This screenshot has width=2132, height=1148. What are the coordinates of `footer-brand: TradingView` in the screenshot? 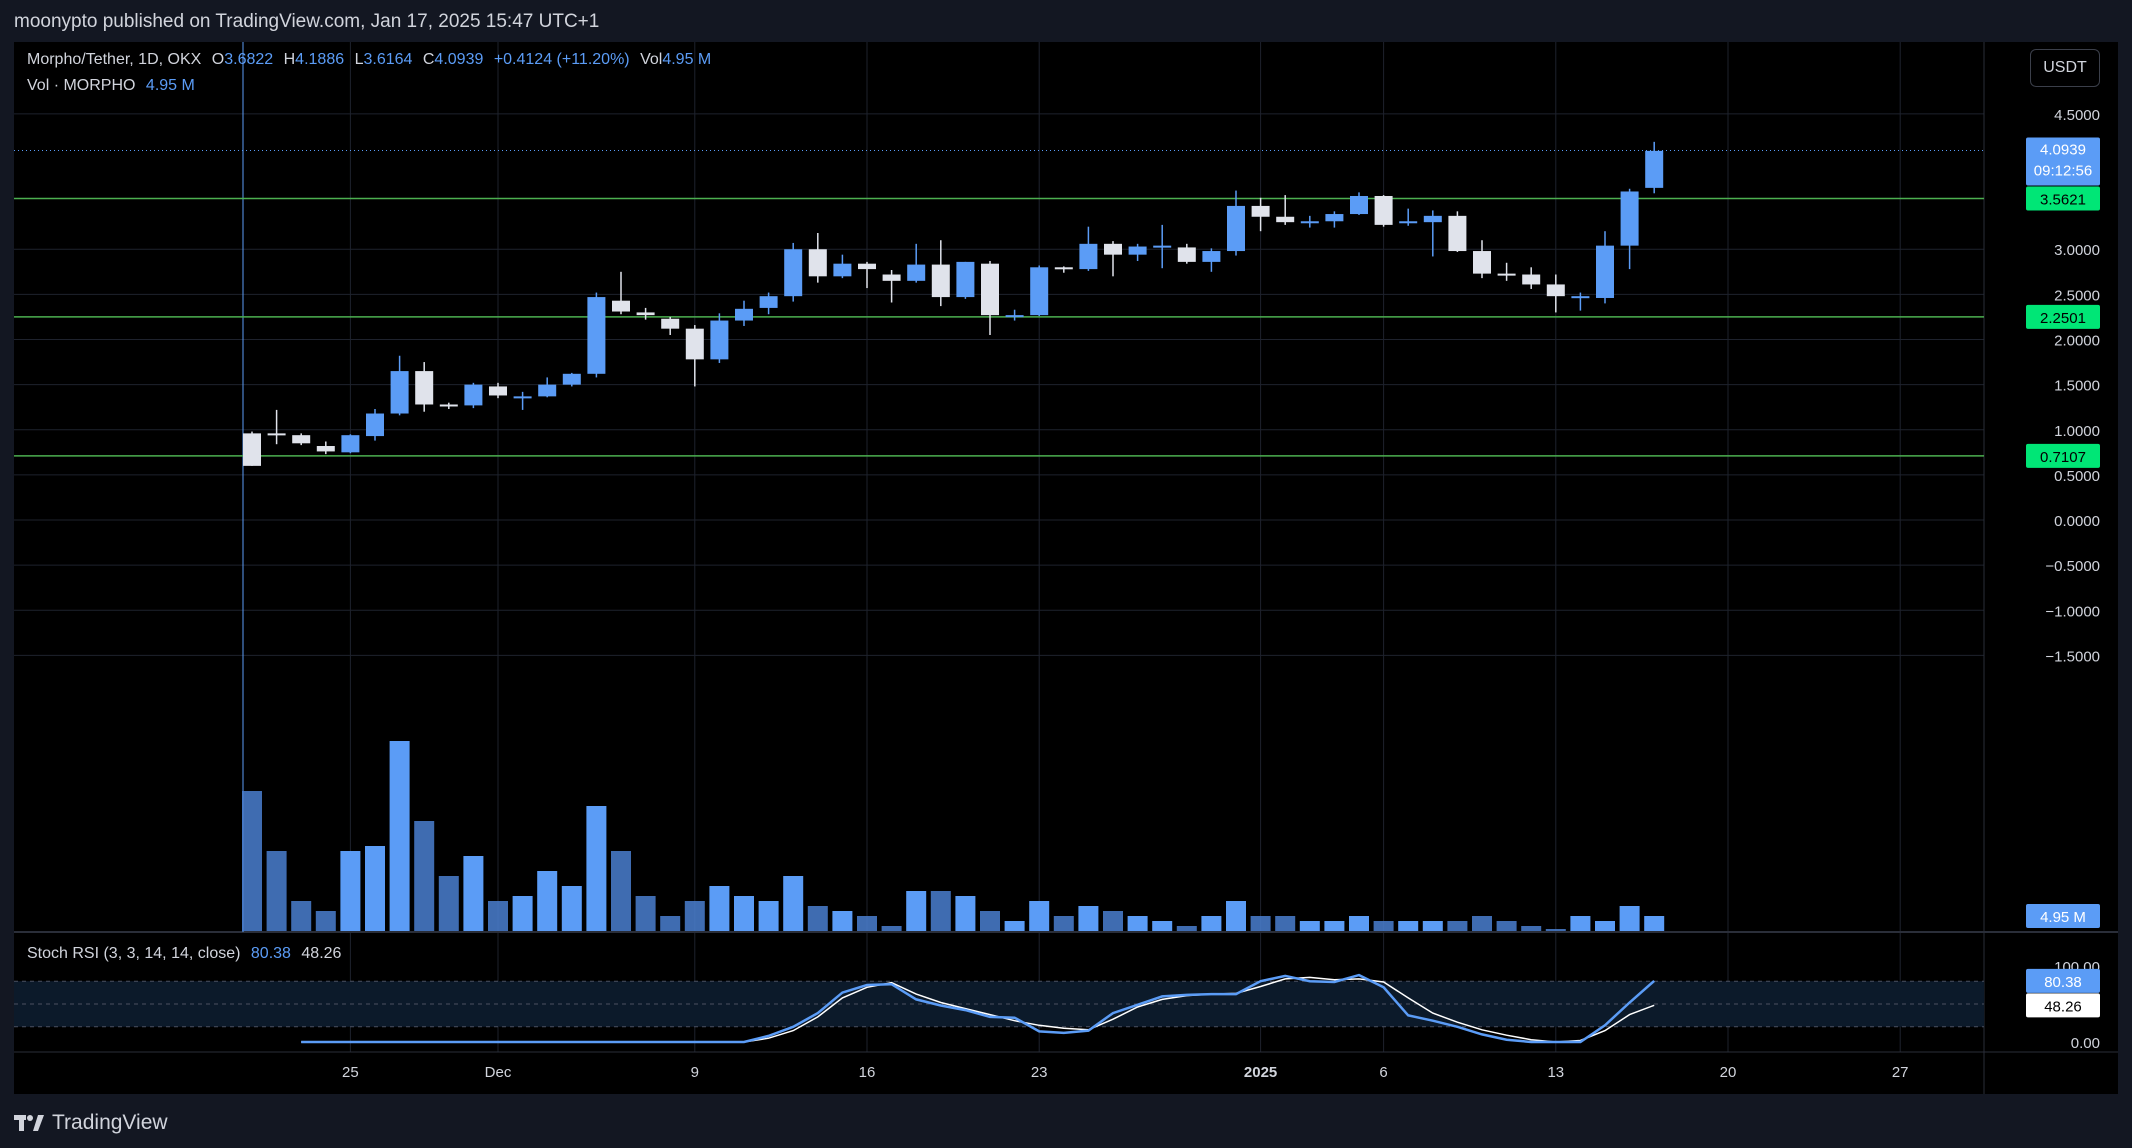 It's located at (110, 1122).